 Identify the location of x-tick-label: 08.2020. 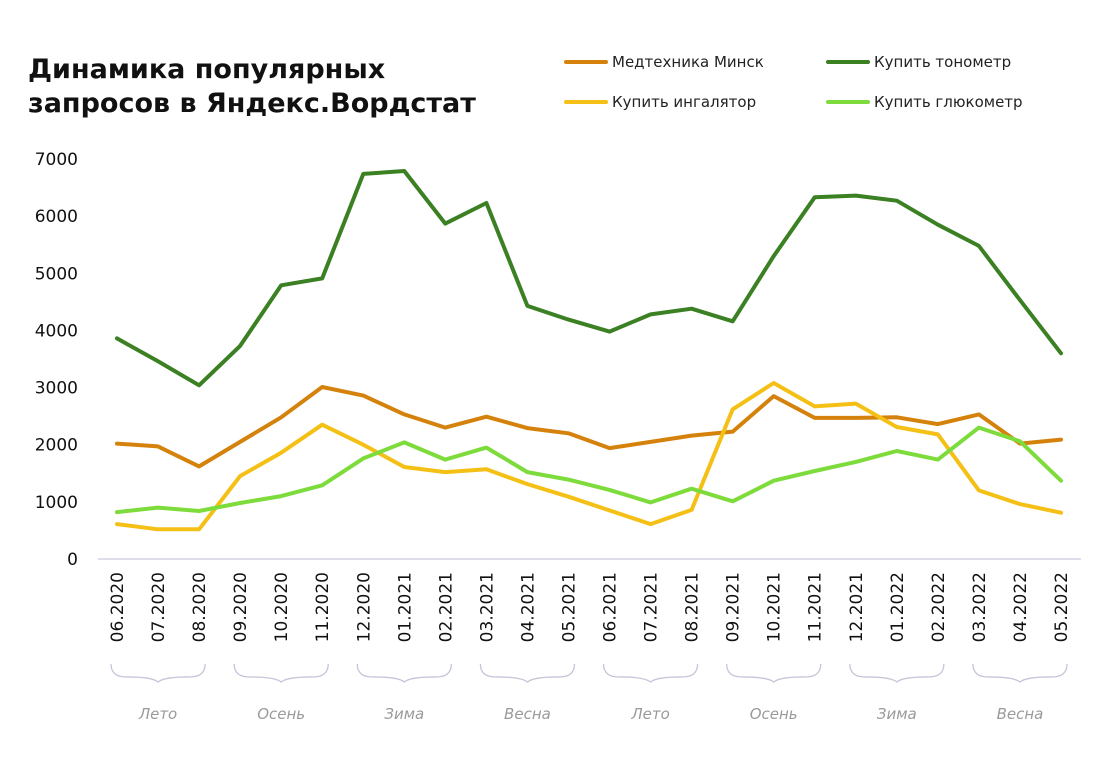
(200, 607).